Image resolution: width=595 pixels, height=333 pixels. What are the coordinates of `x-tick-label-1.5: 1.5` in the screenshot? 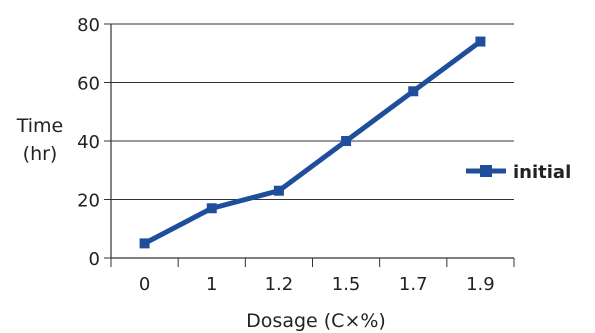 It's located at (346, 284).